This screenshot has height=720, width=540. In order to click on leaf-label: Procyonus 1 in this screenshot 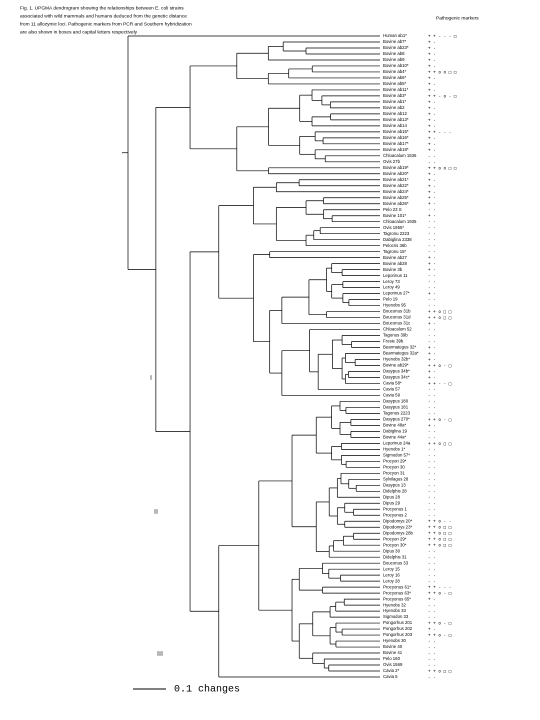, I will do `click(395, 508)`.